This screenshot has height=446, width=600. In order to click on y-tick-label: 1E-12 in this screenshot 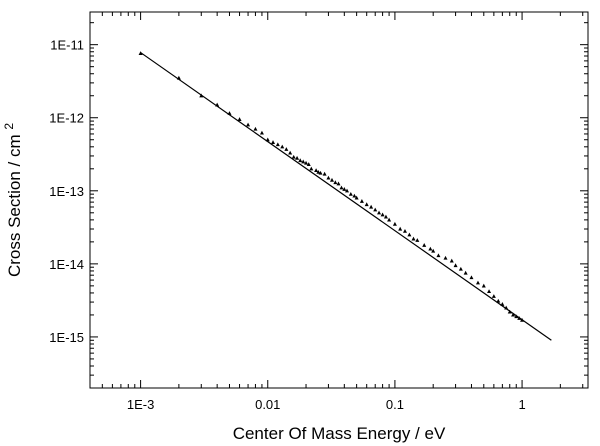, I will do `click(66, 118)`.